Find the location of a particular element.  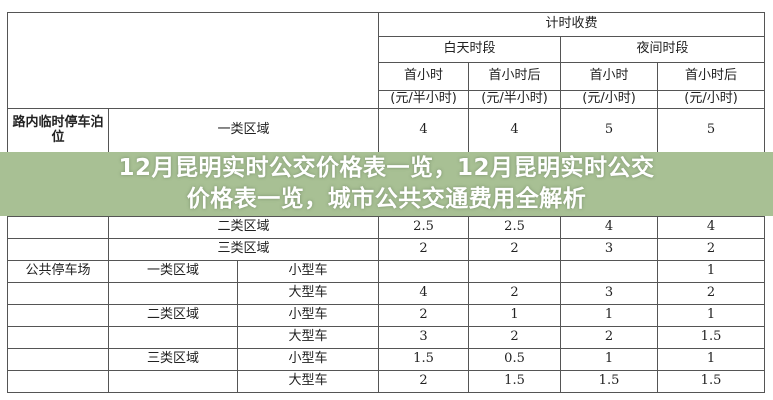

table-row: 二类区域 小型车 2 1 1 1 is located at coordinates (386, 315).